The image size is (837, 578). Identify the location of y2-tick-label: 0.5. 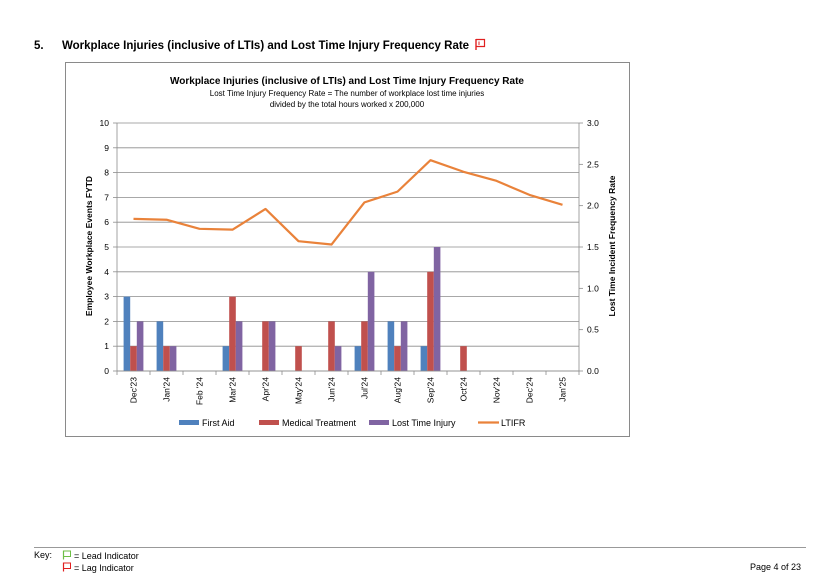
(593, 330).